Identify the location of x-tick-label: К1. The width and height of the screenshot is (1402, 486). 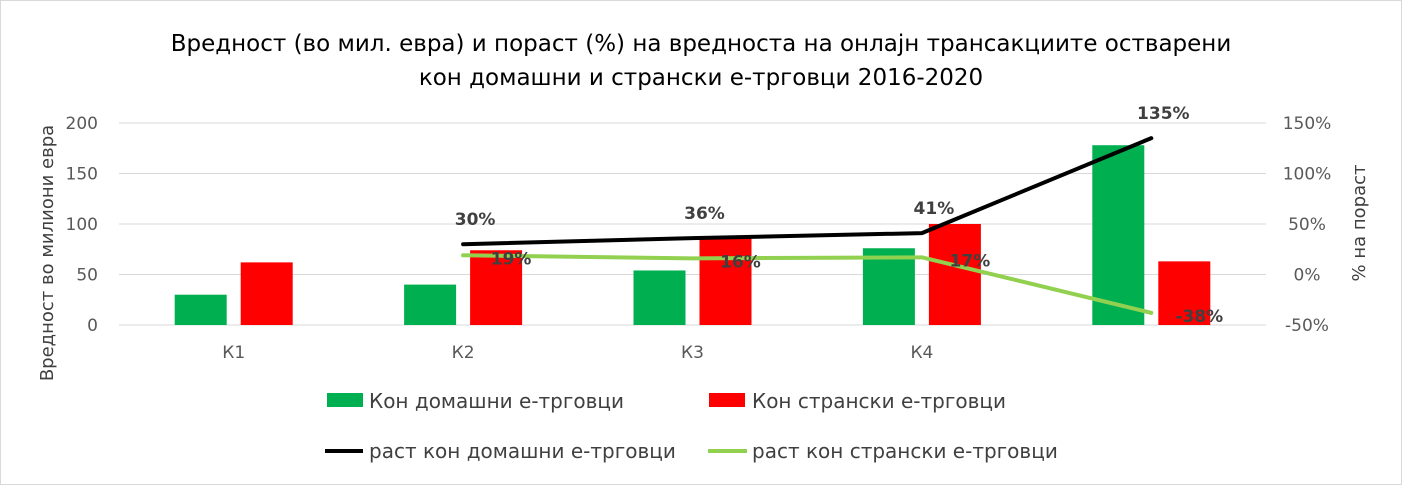
(233, 353).